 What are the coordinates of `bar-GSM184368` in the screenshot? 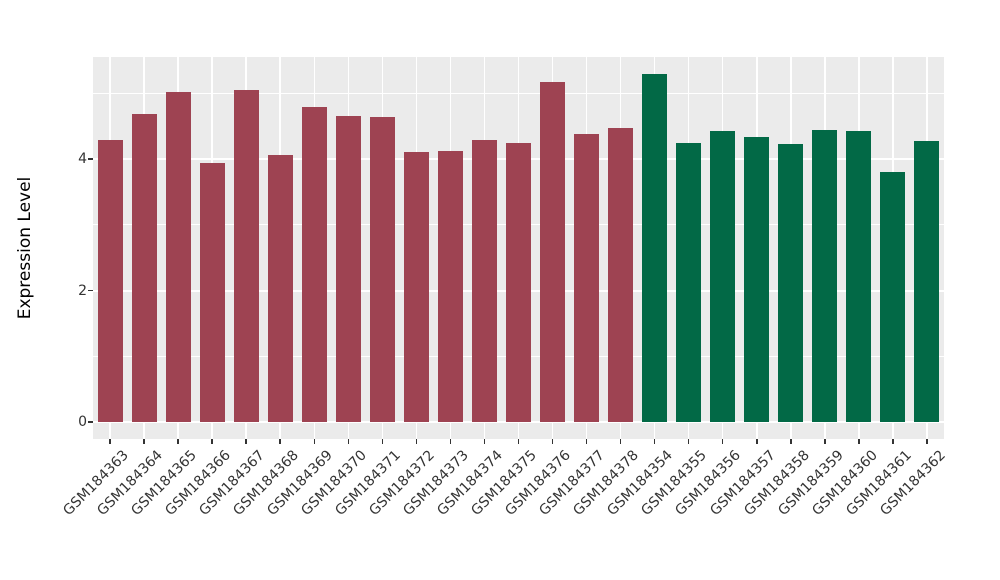 It's located at (280, 288).